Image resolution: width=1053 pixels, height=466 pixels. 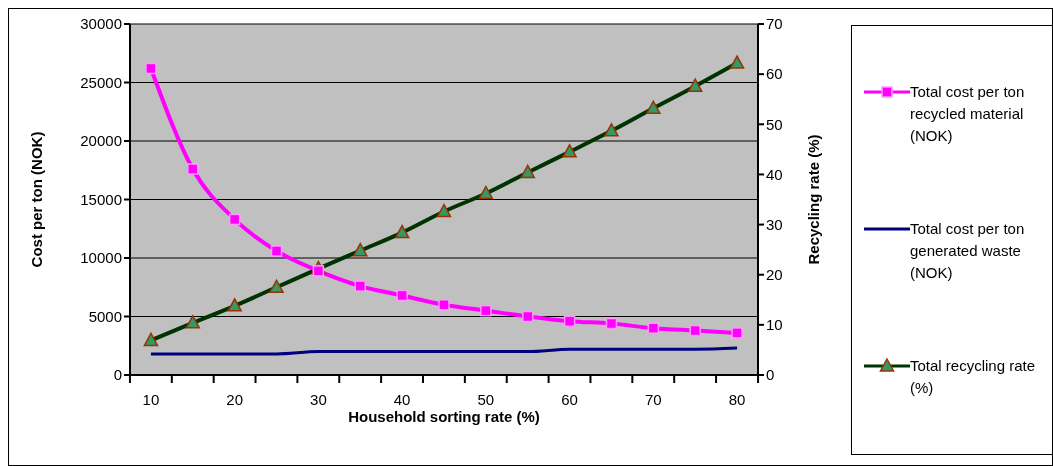 What do you see at coordinates (774, 124) in the screenshot?
I see `y2-tick-label: 50` at bounding box center [774, 124].